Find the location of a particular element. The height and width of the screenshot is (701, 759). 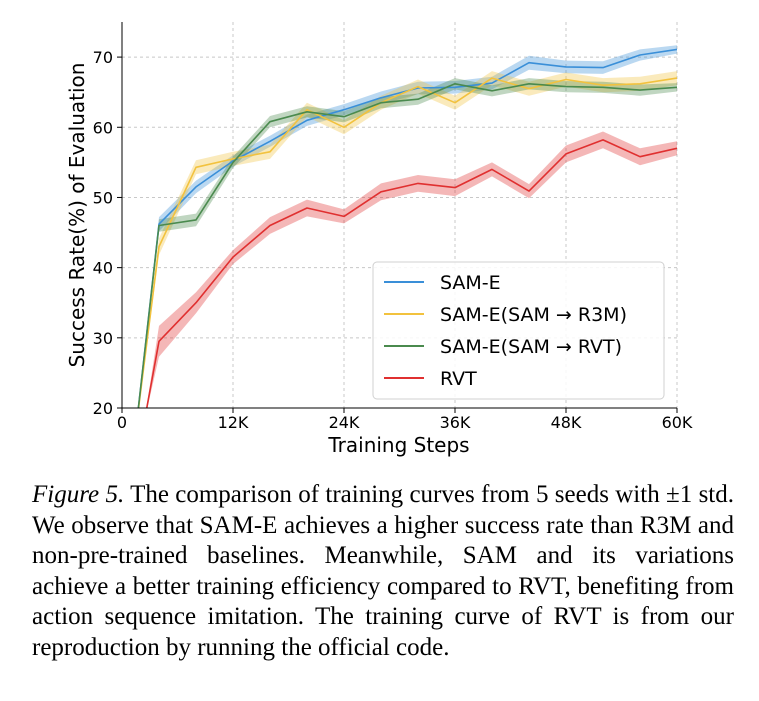

x-tick-label: 12K is located at coordinates (233, 422).